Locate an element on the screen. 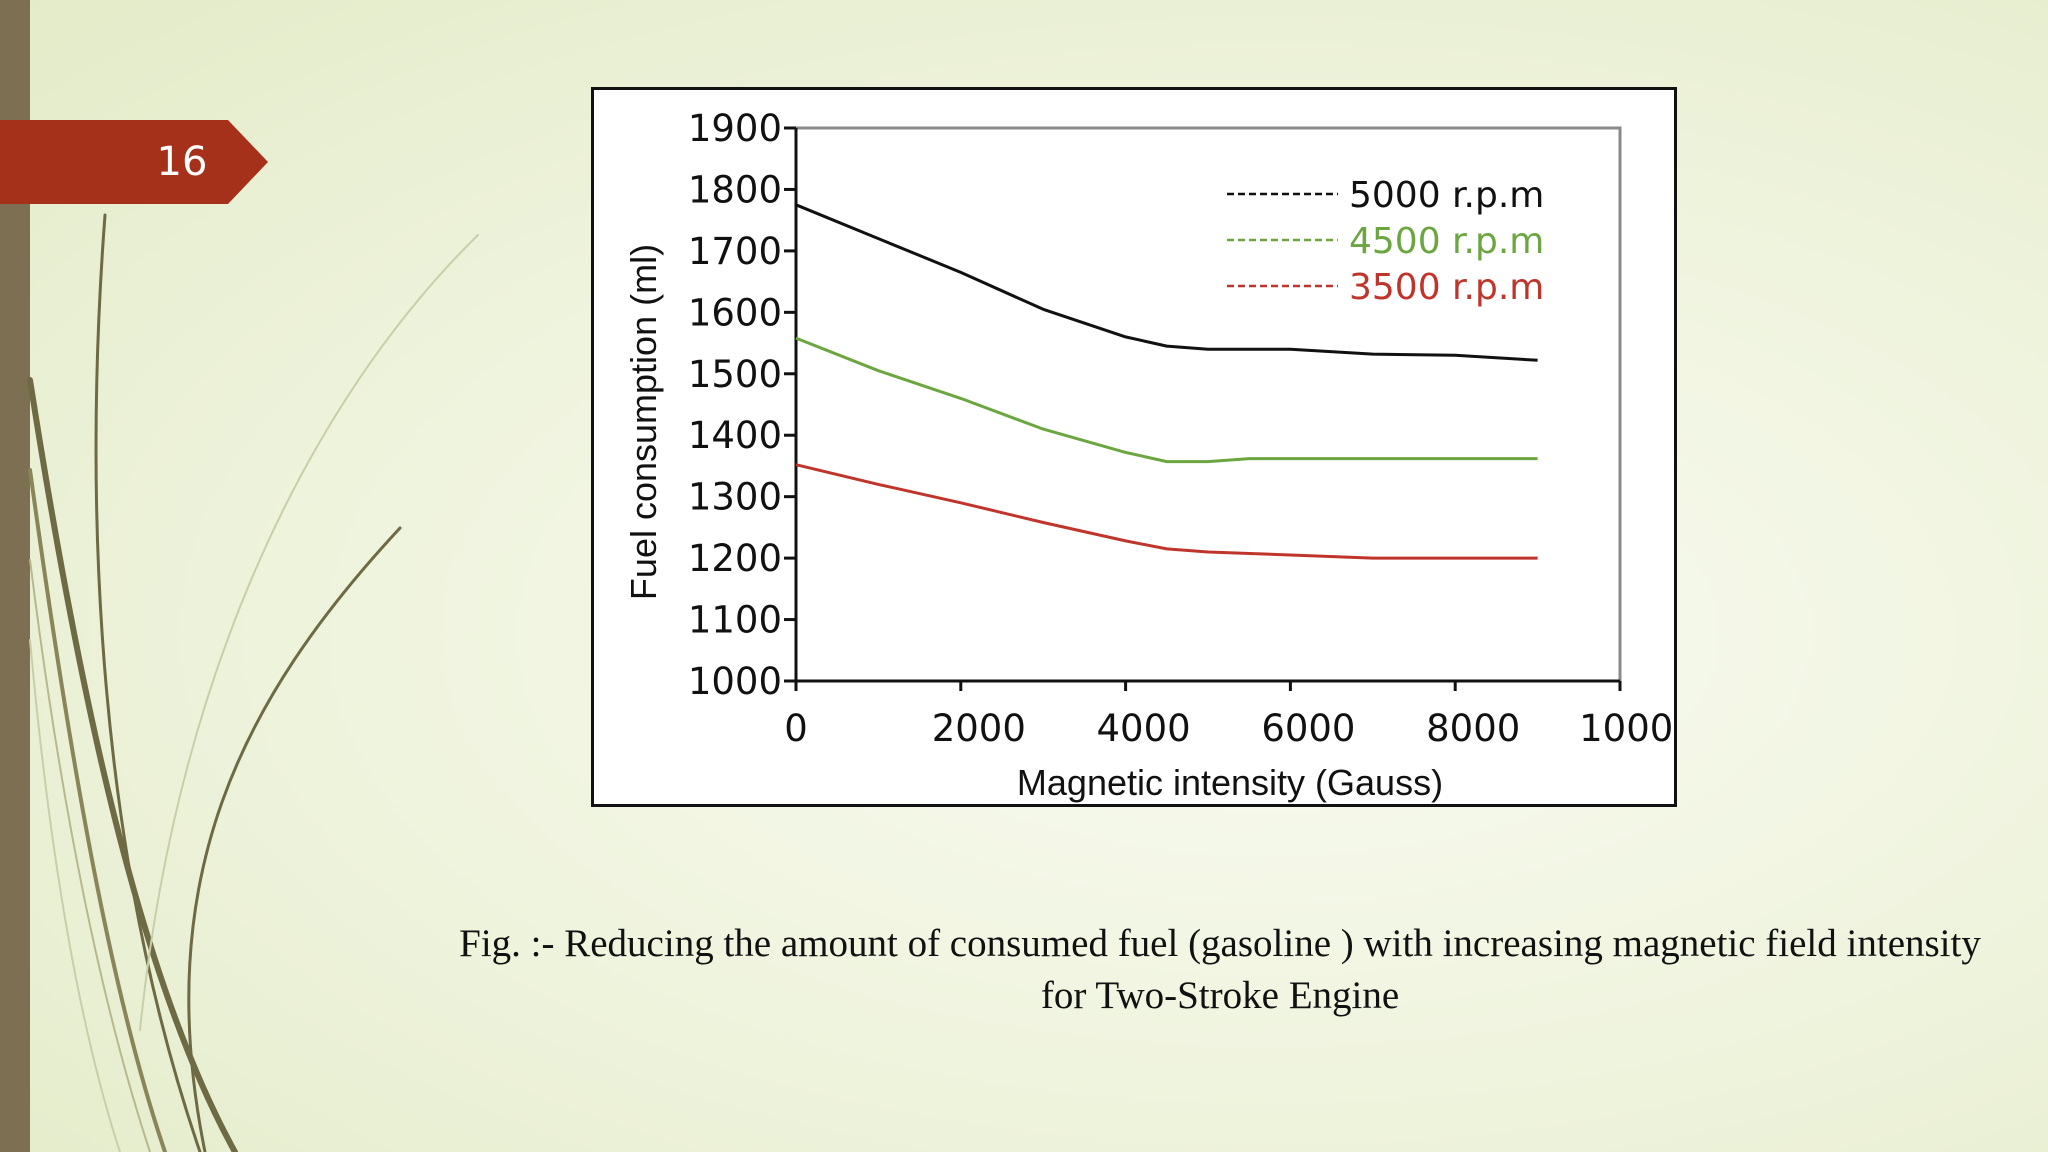  series-lines is located at coordinates (1166, 381).